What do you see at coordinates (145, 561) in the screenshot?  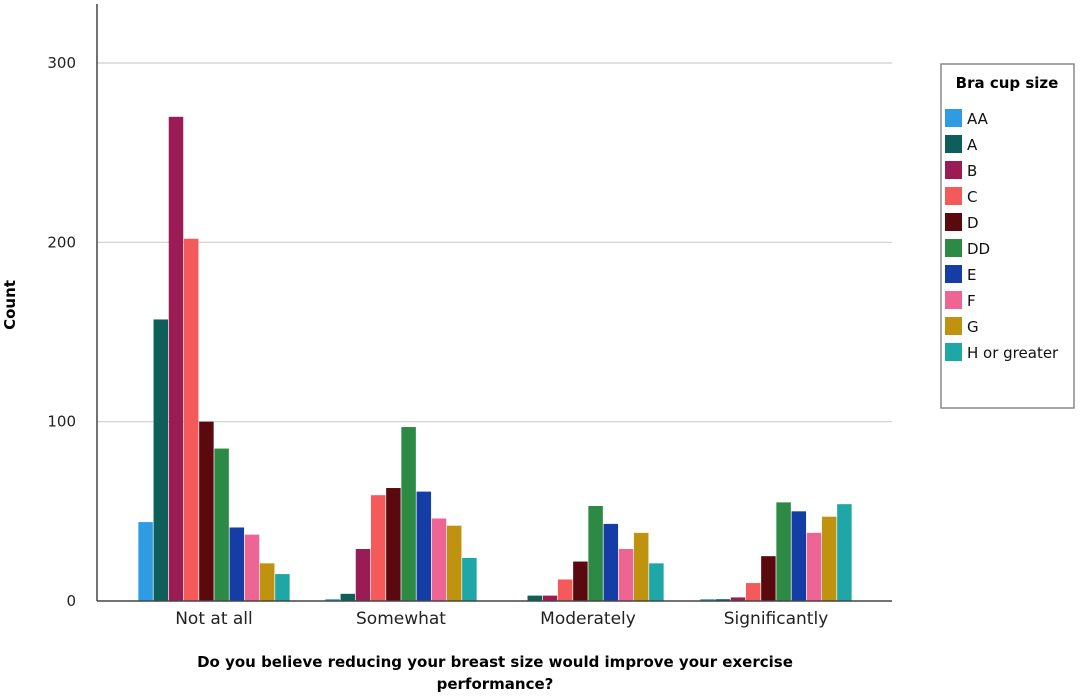 I see `bar-aa-not-at-all` at bounding box center [145, 561].